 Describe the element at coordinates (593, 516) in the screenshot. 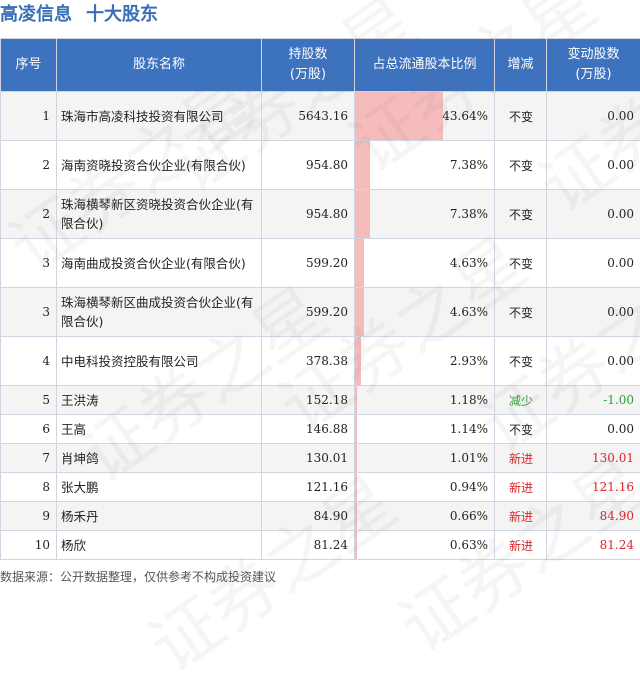

I see `delta-shares-cell: 84.90` at that location.